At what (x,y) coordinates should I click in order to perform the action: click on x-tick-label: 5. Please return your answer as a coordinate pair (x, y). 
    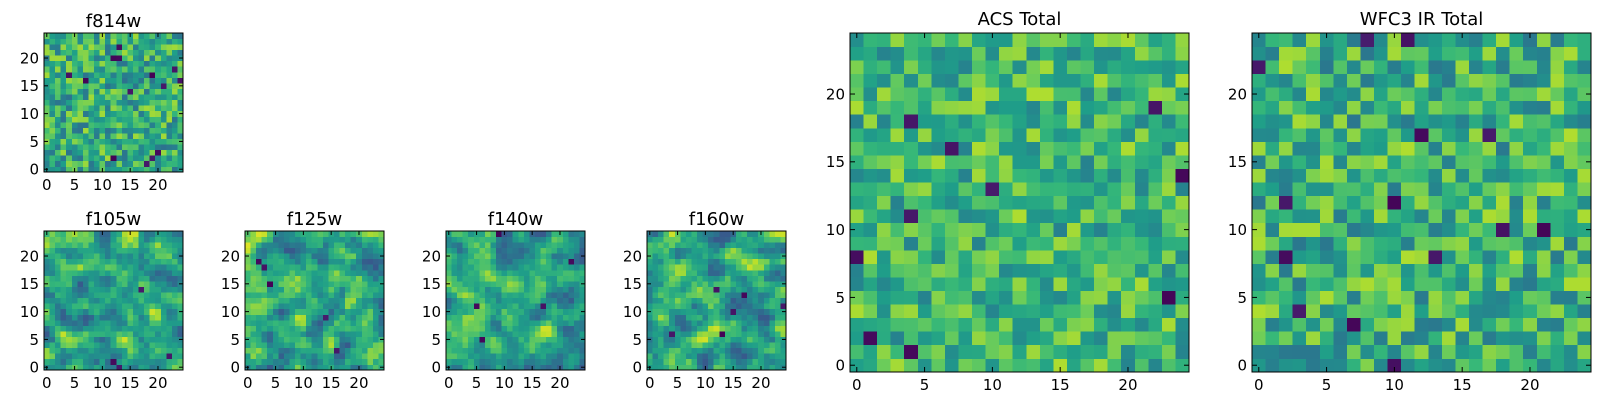
    Looking at the image, I should click on (75, 383).